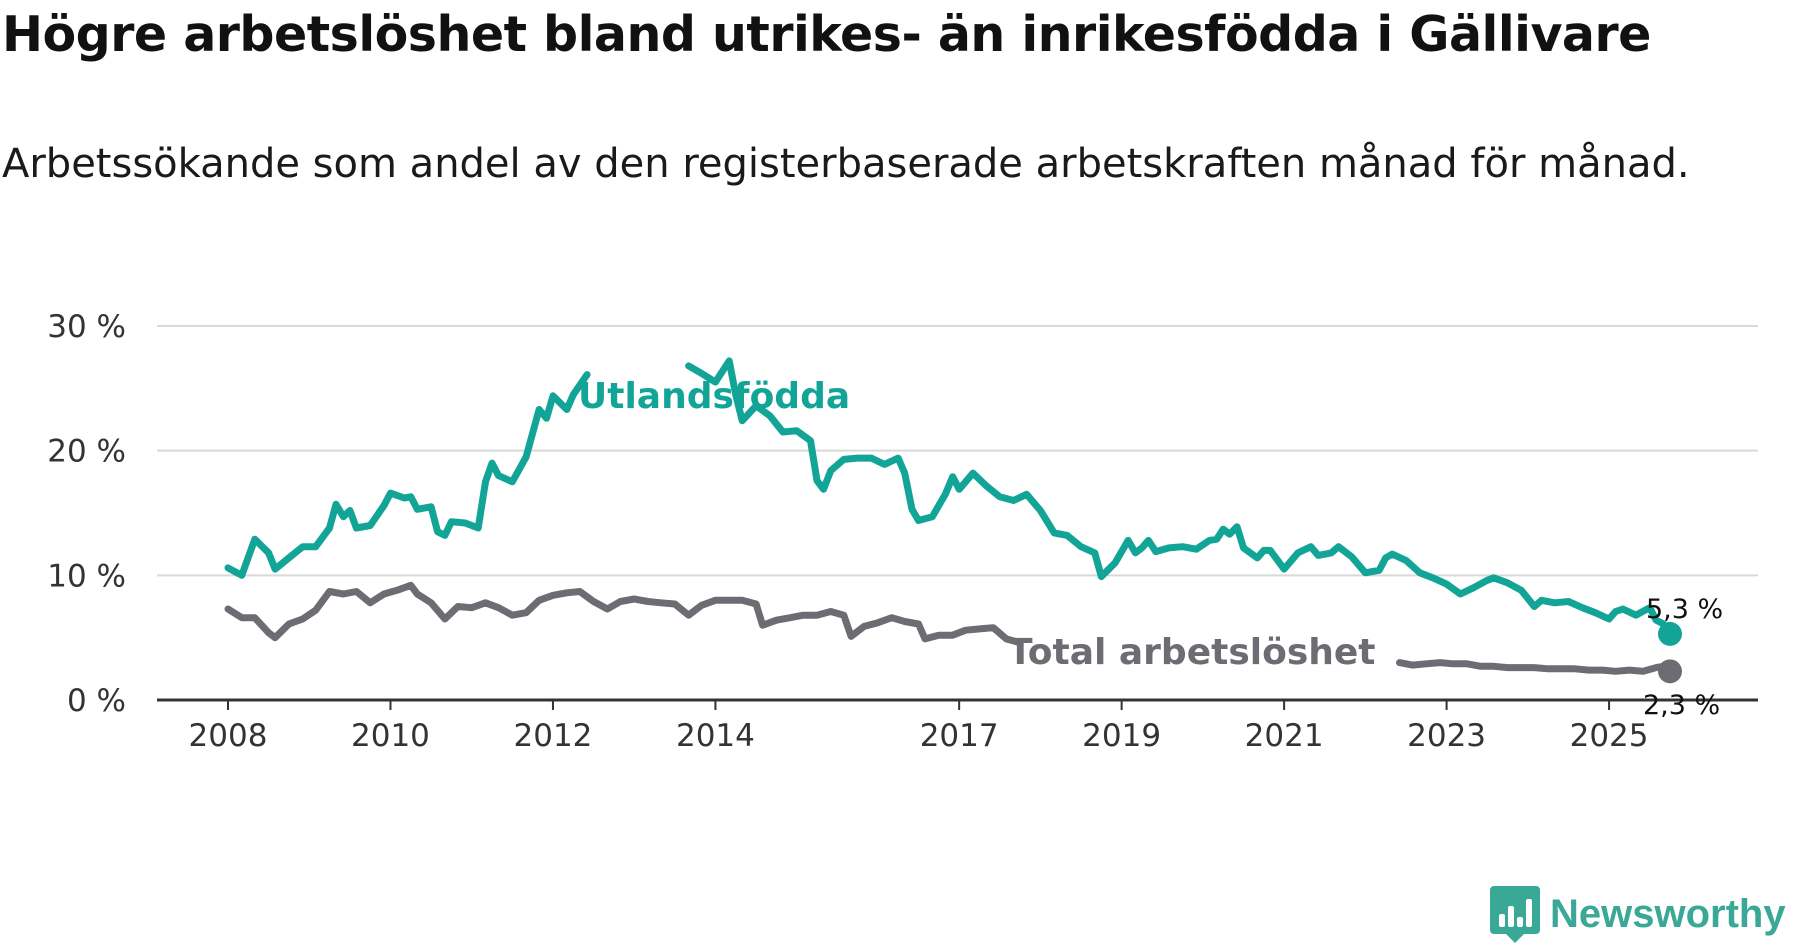  Describe the element at coordinates (1668, 913) in the screenshot. I see `newsworthy-logo-text: Newsworthy` at that location.